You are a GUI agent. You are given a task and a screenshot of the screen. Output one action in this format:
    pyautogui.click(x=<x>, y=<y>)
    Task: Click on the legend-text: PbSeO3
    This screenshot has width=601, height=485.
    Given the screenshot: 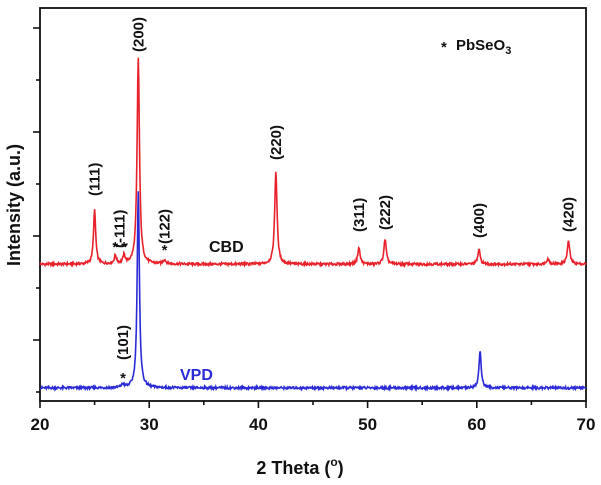 What is the action you would take?
    pyautogui.click(x=483, y=47)
    